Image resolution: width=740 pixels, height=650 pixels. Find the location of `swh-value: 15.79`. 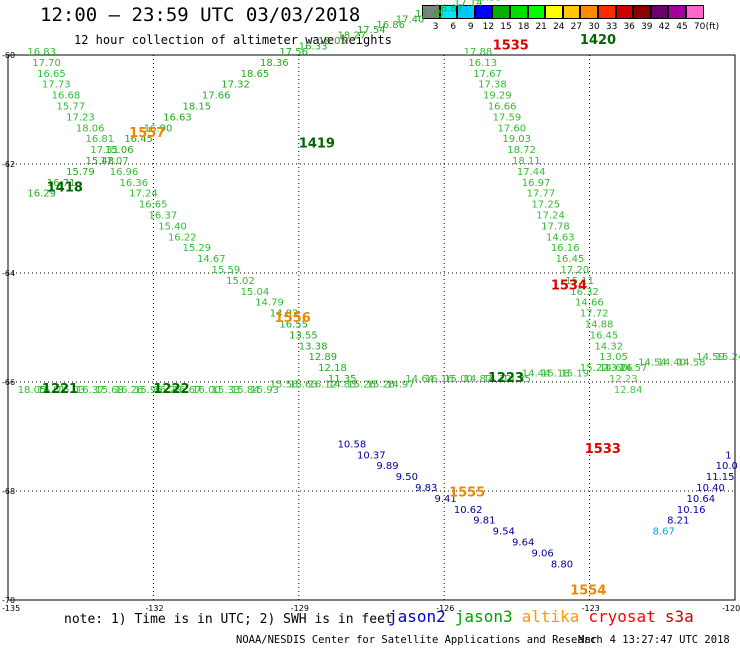

swh-value: 15.79 is located at coordinates (80, 172).